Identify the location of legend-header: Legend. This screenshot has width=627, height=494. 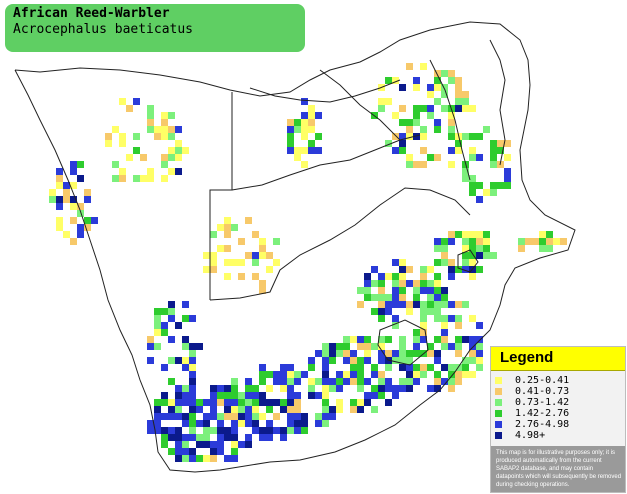
(558, 359).